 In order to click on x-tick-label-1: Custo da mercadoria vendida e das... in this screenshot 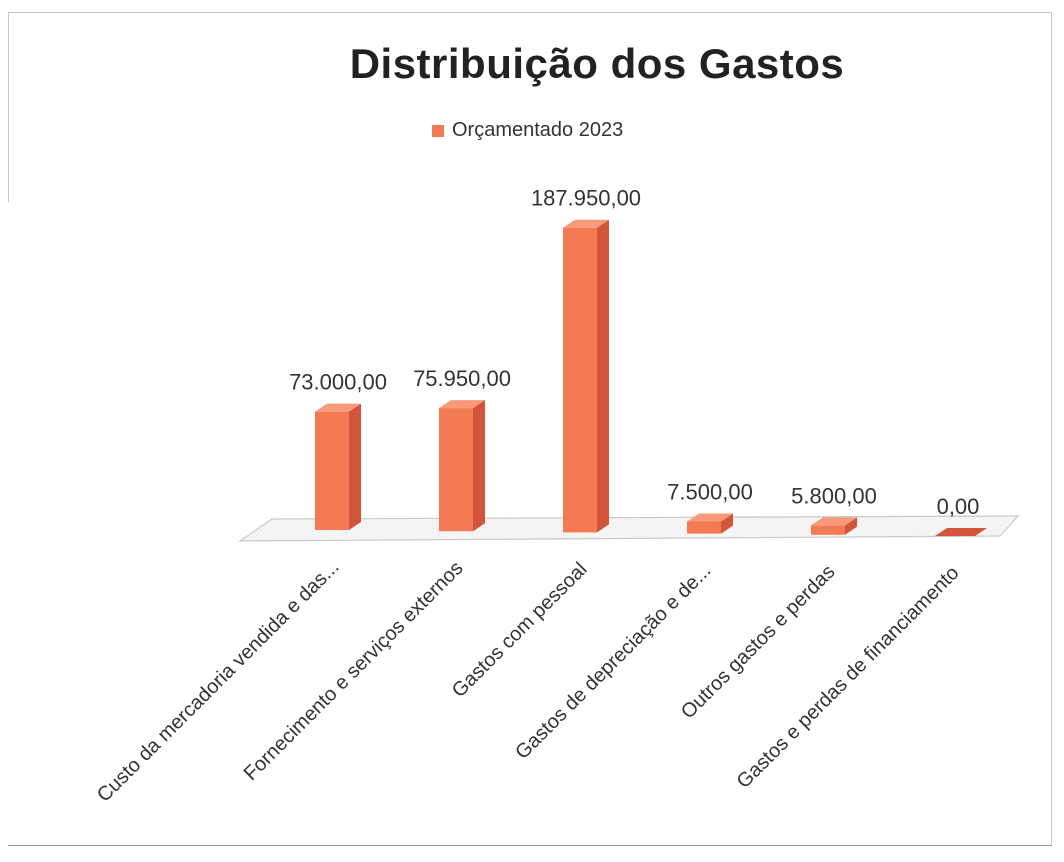, I will do `click(218, 681)`.